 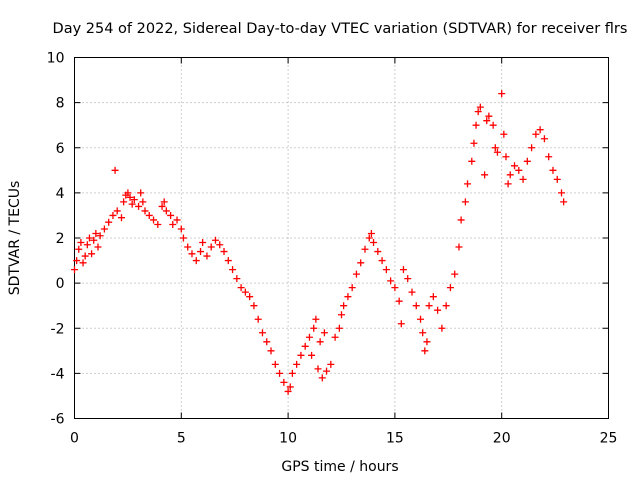 I want to click on y-tick-label: 4, so click(x=60, y=194).